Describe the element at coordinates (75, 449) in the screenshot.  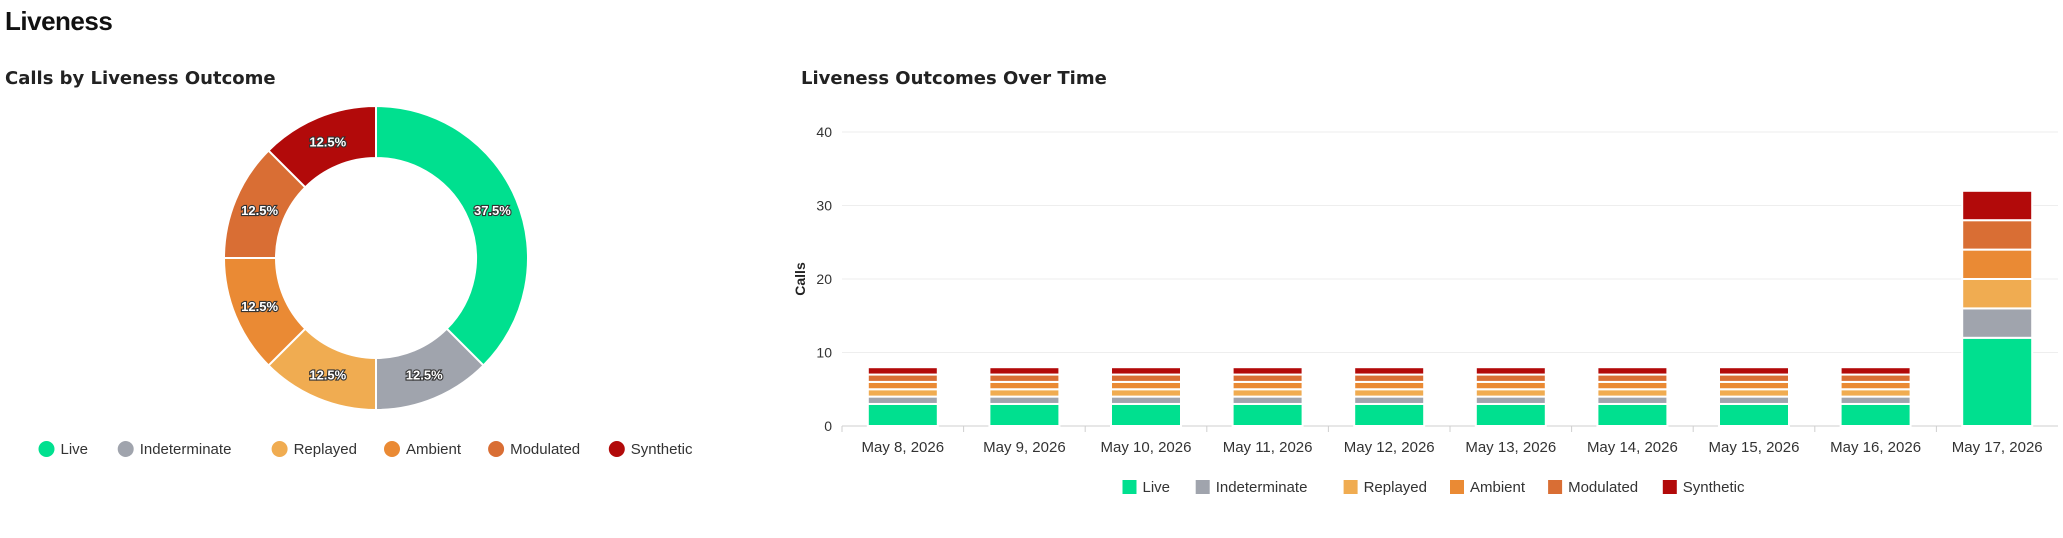
I see `legend-label: Live` at that location.